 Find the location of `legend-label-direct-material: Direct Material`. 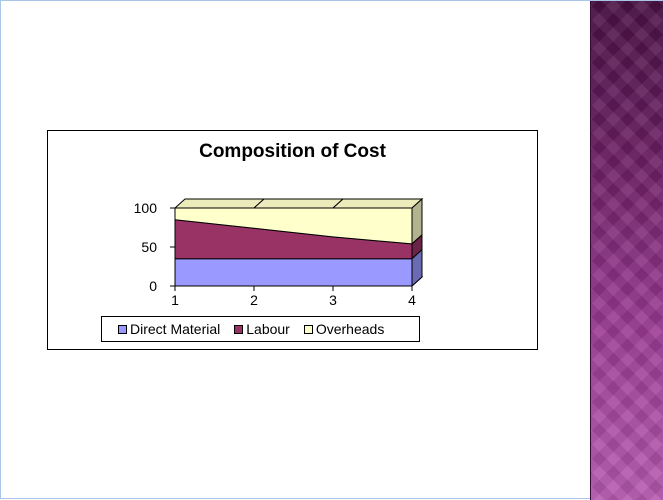

legend-label-direct-material: Direct Material is located at coordinates (175, 329).